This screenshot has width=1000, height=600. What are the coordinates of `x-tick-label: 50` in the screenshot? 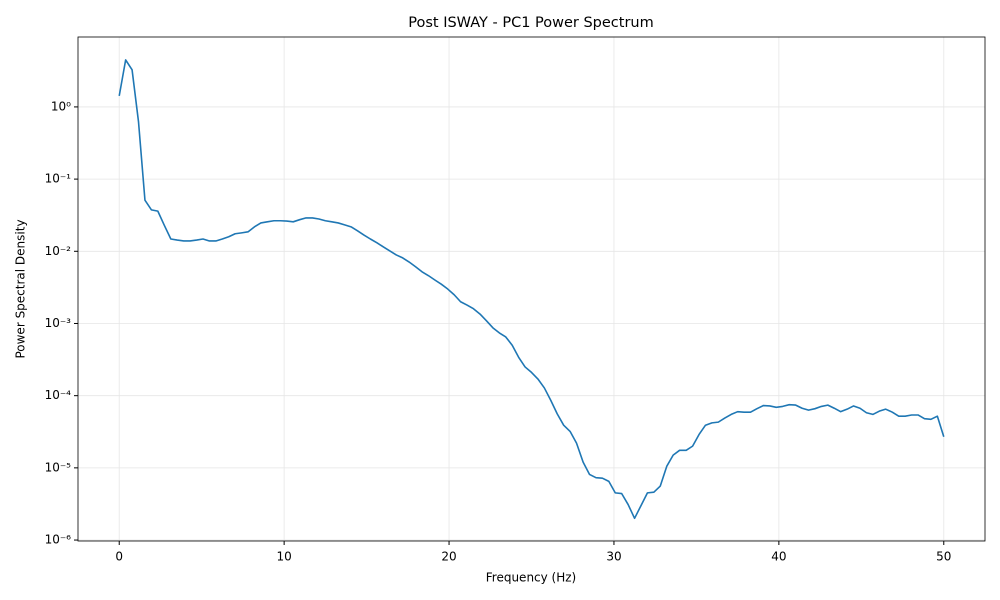 It's located at (943, 557).